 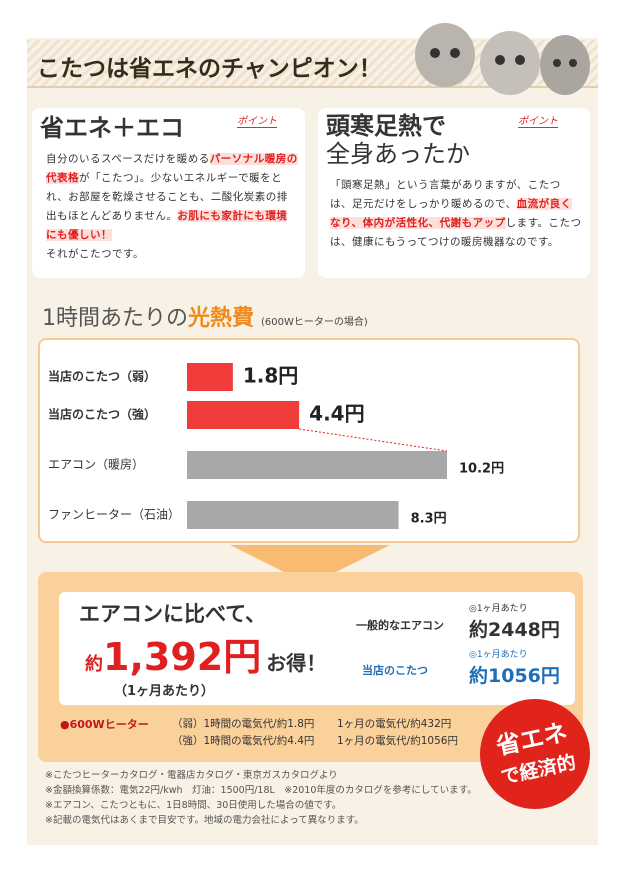 I want to click on compare-label: 当店のこたつ, so click(x=395, y=670).